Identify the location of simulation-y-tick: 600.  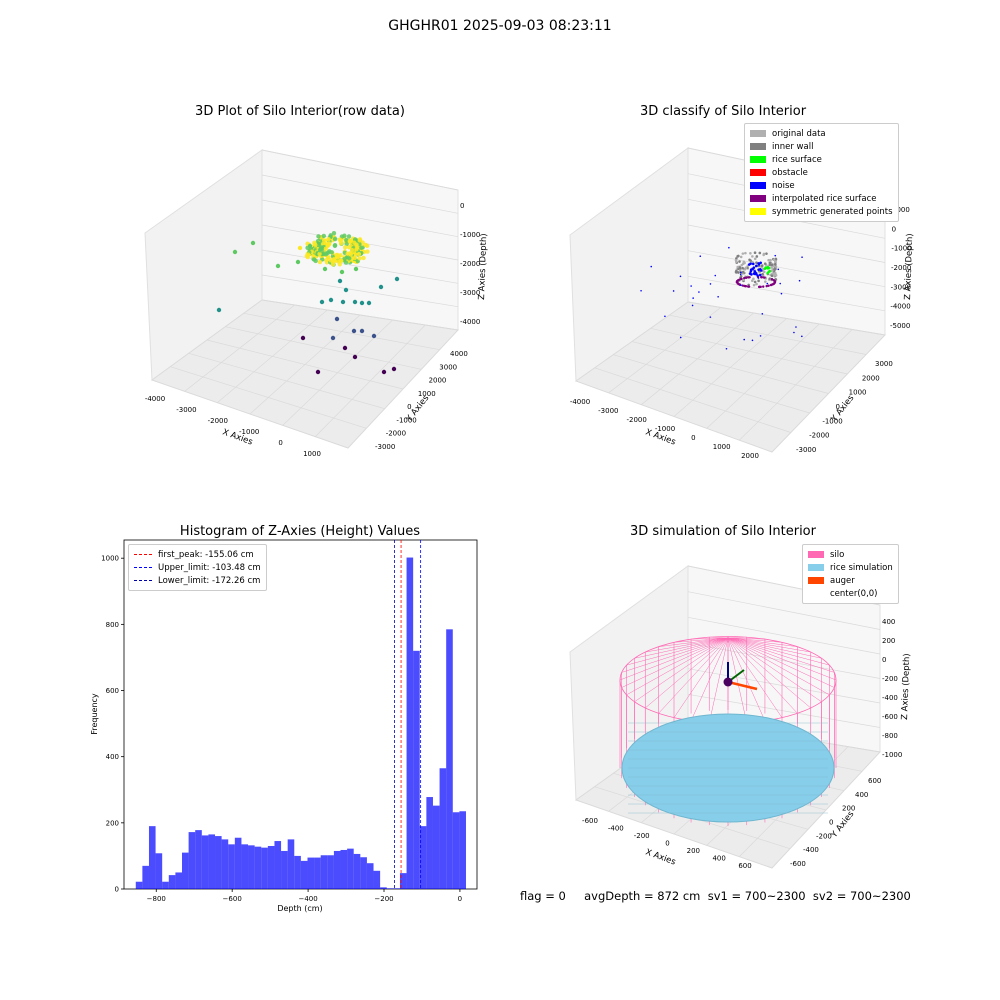
(874, 781).